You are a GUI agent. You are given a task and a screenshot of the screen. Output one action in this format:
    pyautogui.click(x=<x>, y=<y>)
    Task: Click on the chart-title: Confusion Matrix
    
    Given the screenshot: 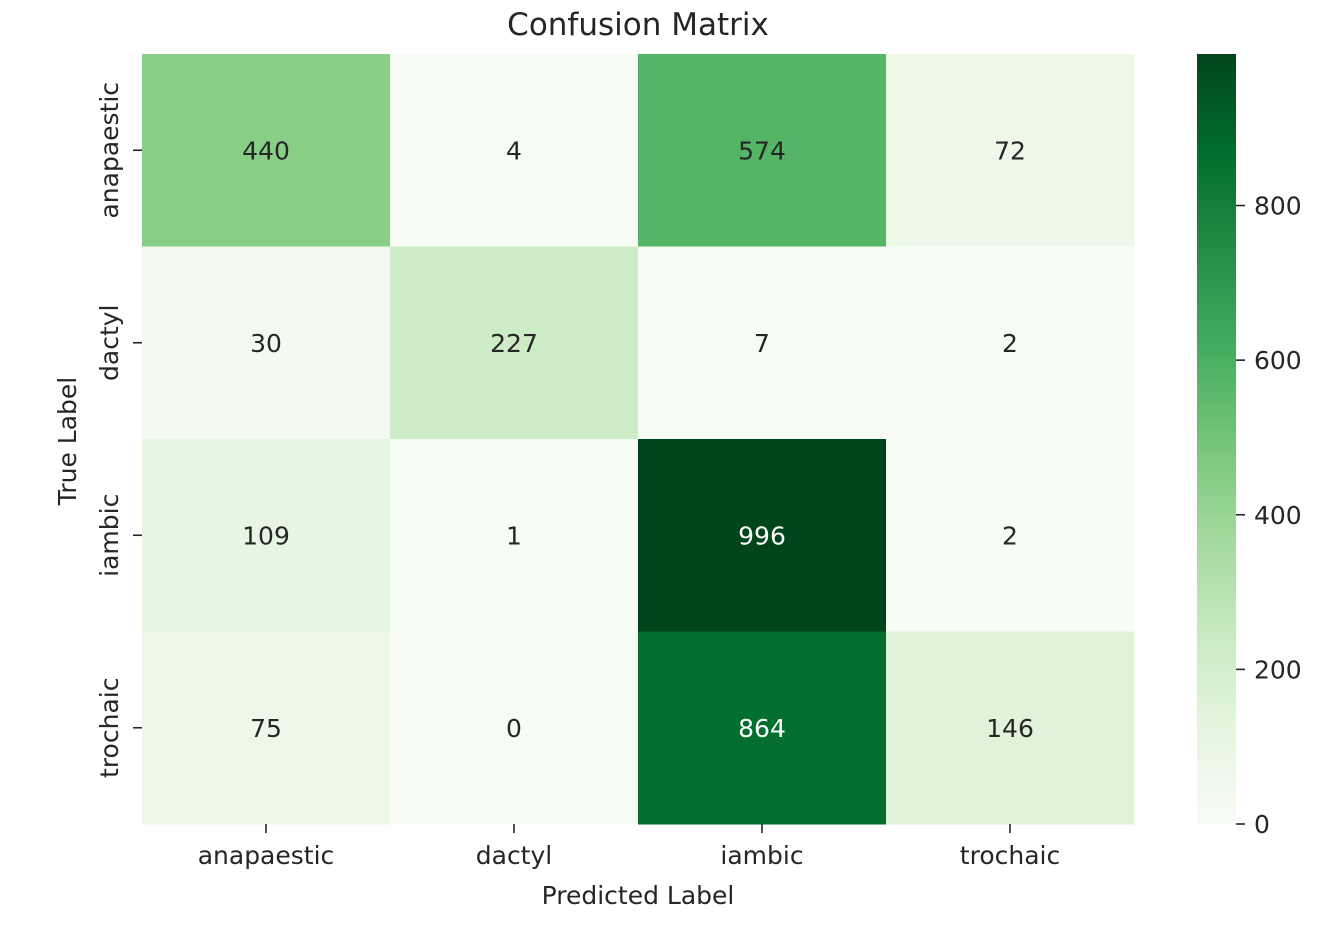 What is the action you would take?
    pyautogui.click(x=638, y=25)
    